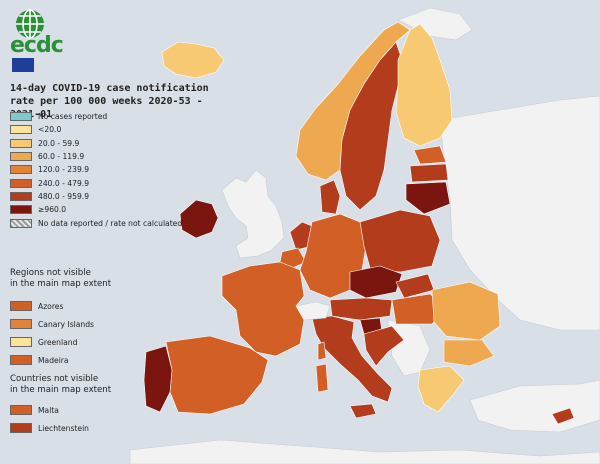 This screenshot has height=464, width=600. Describe the element at coordinates (376, 282) in the screenshot. I see `czechia` at that location.